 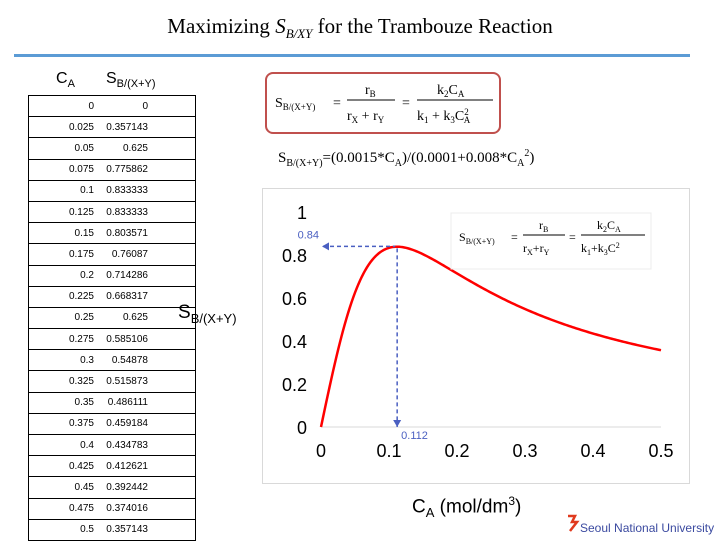 I want to click on selectivity-formula-box: SB/(X+Y) = rB rX + rY = k2CA k1 + k3C2 A, so click(x=383, y=103).